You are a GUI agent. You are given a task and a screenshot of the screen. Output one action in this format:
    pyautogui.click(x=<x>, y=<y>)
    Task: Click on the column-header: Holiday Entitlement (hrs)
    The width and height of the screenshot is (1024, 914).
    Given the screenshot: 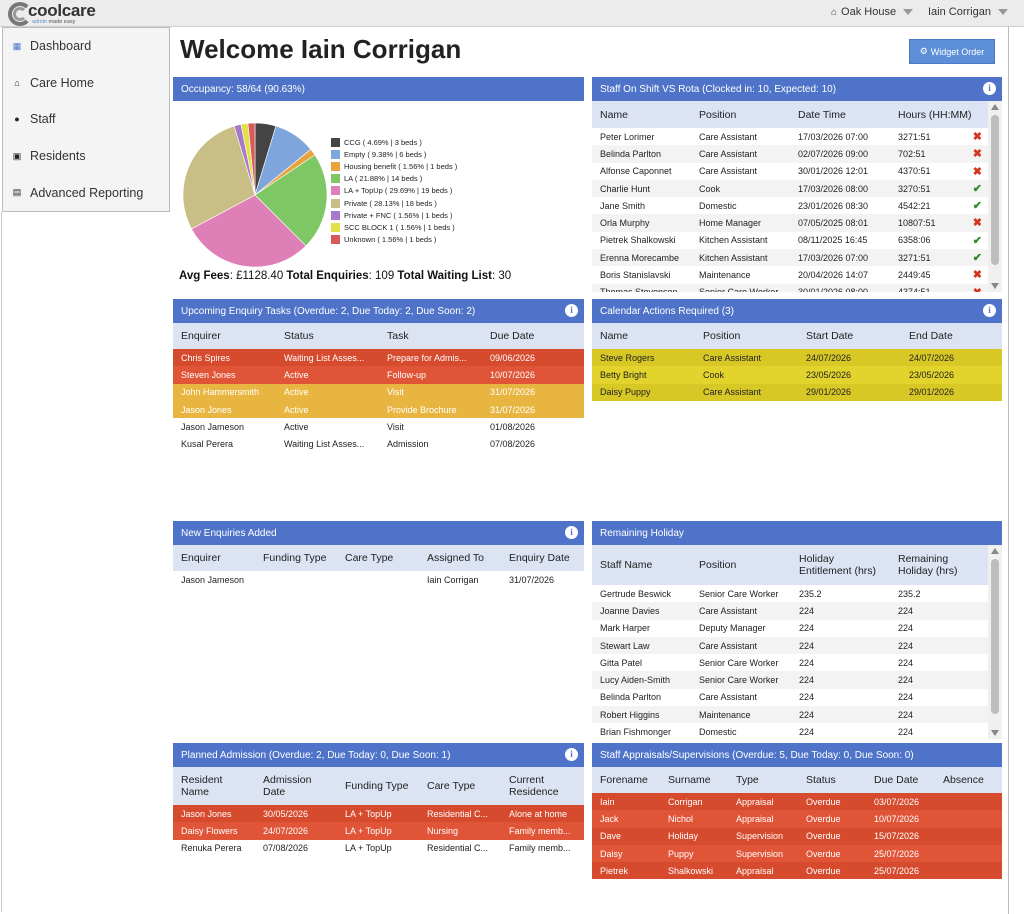 What is the action you would take?
    pyautogui.click(x=840, y=565)
    